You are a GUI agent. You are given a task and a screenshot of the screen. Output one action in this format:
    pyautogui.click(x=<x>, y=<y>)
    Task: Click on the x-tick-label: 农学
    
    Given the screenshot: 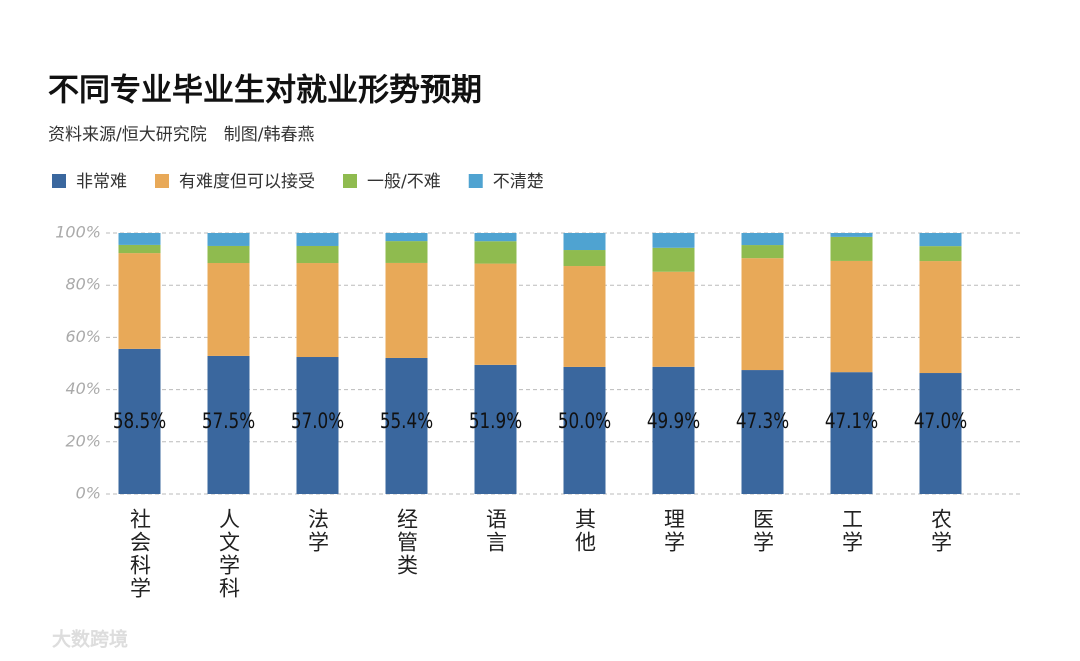 What is the action you would take?
    pyautogui.click(x=941, y=531)
    